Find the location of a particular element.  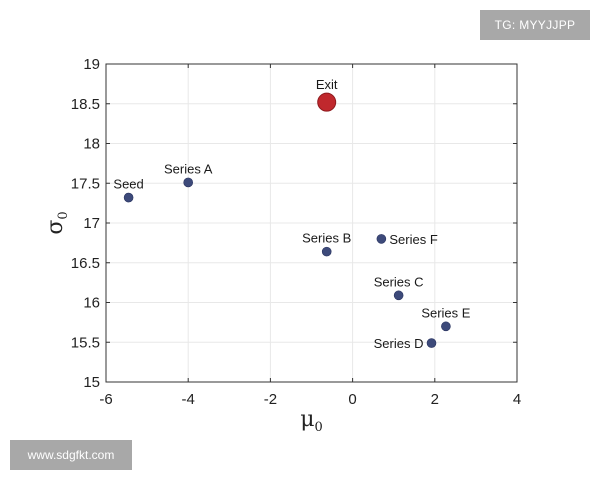

point-label-exit: Exit is located at coordinates (327, 84).